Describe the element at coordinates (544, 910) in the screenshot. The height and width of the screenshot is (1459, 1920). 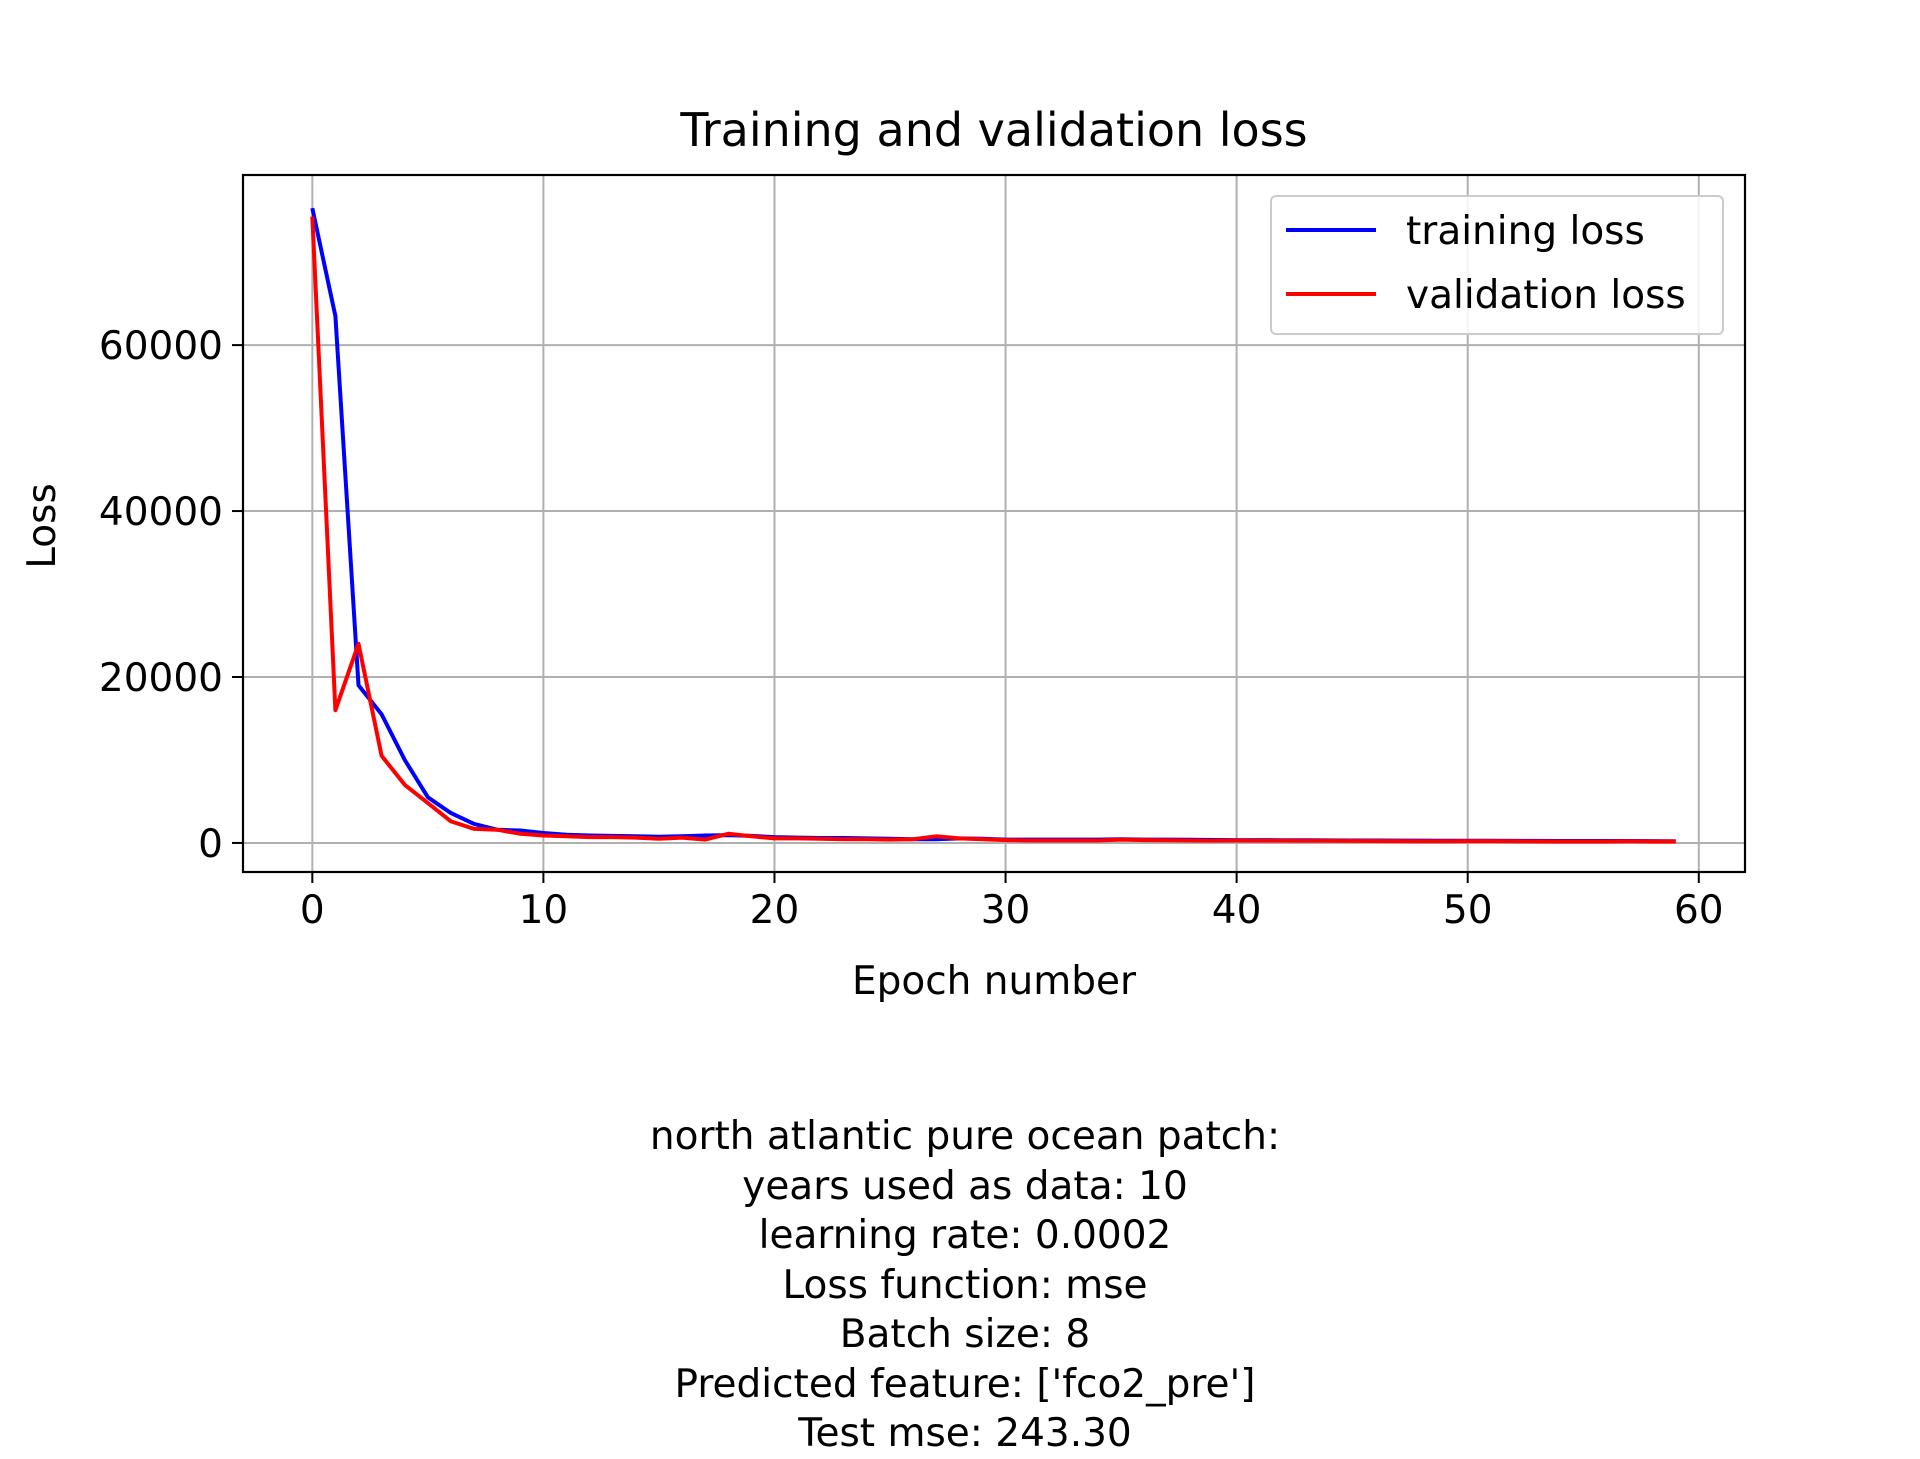
I see `x-tick-label: 10` at that location.